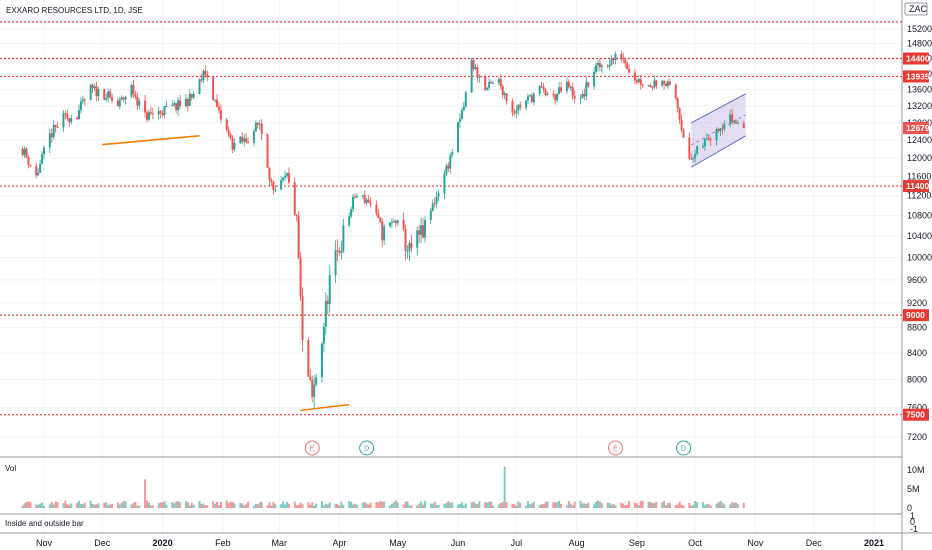 The width and height of the screenshot is (932, 550). What do you see at coordinates (451, 520) in the screenshot?
I see `indicator-pane: Inside and outside bar` at bounding box center [451, 520].